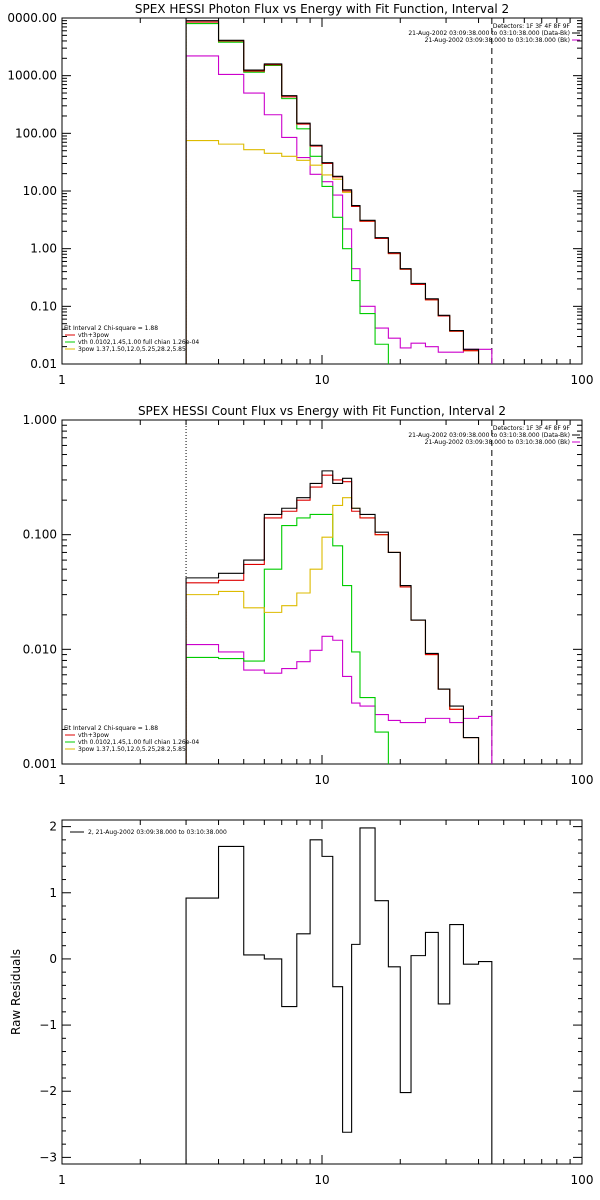  Describe the element at coordinates (40, 420) in the screenshot. I see `y-tick-label: 1.000` at that location.